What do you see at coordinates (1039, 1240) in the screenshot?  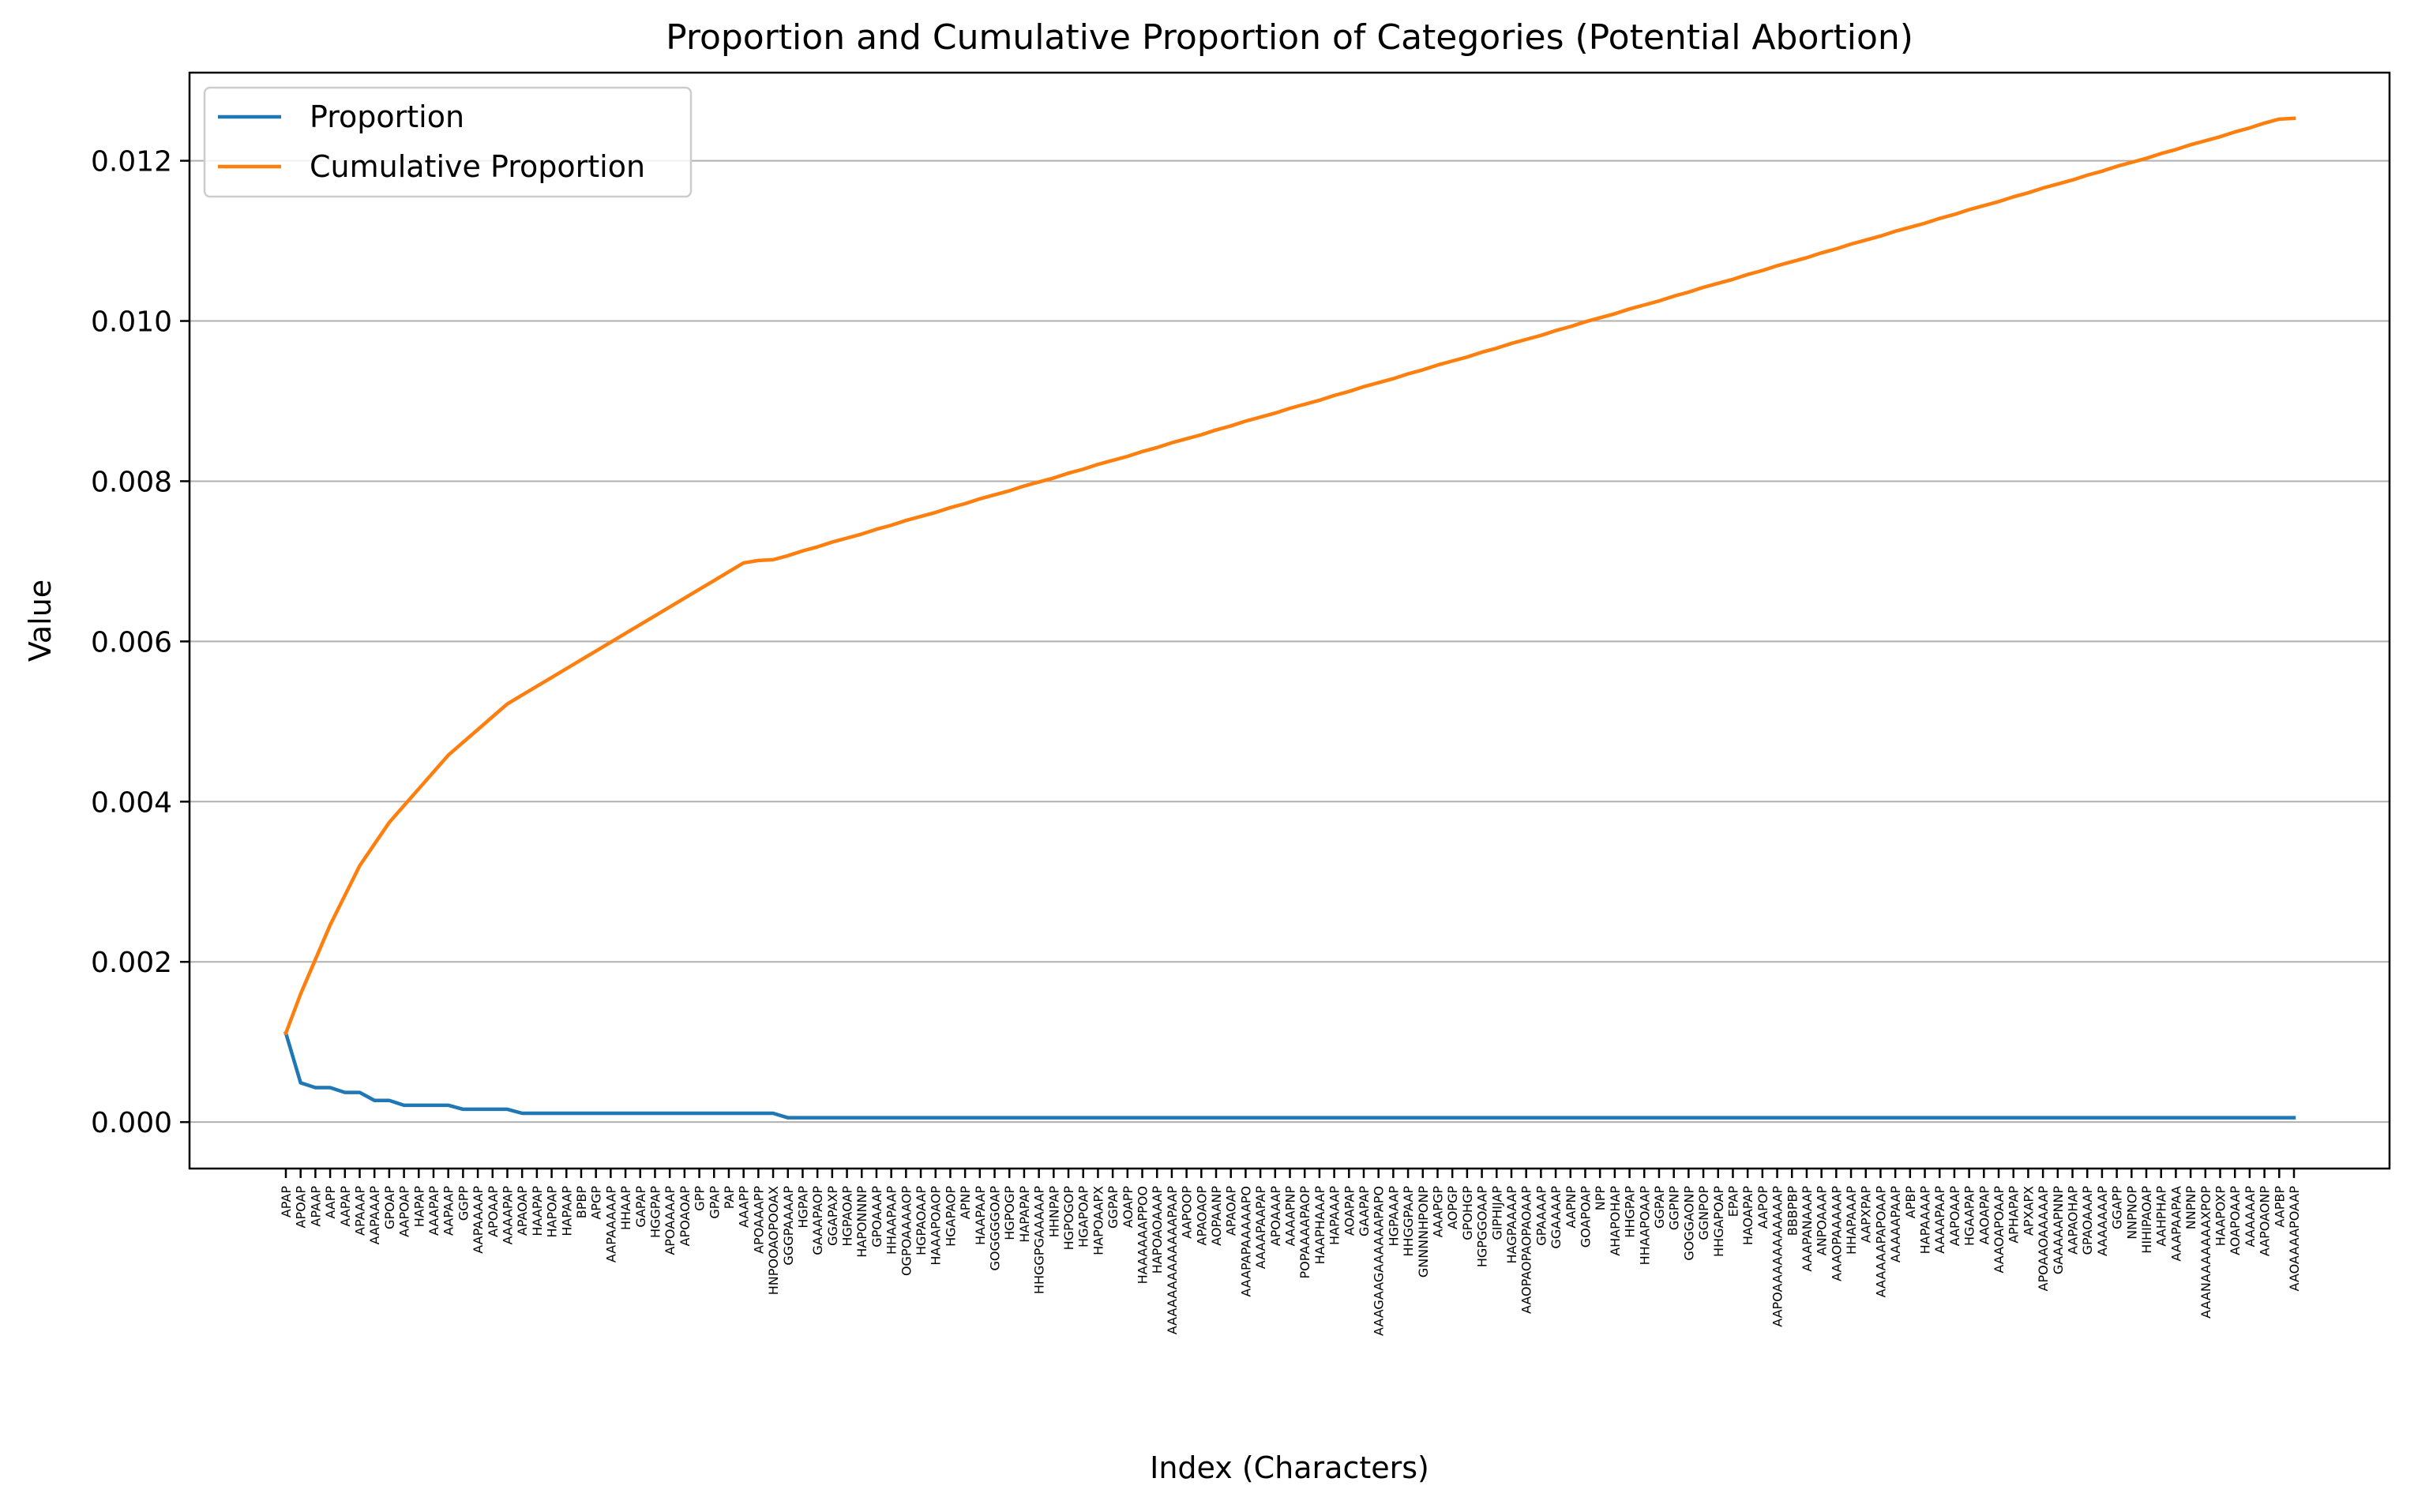 I see `x-tick-label: HHGGPGAAAAAP` at bounding box center [1039, 1240].